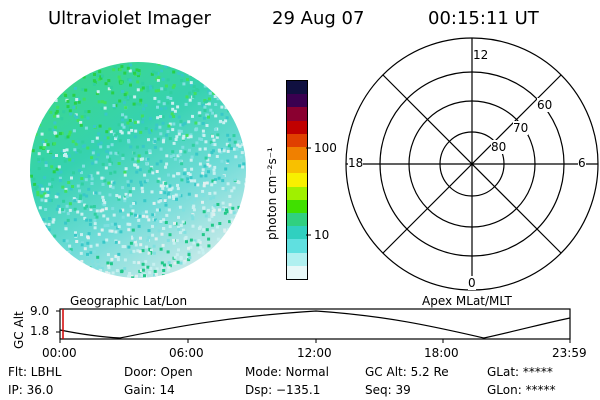 Image resolution: width=600 pixels, height=400 pixels. I want to click on timeline-ytick-top: 9.0, so click(40, 311).